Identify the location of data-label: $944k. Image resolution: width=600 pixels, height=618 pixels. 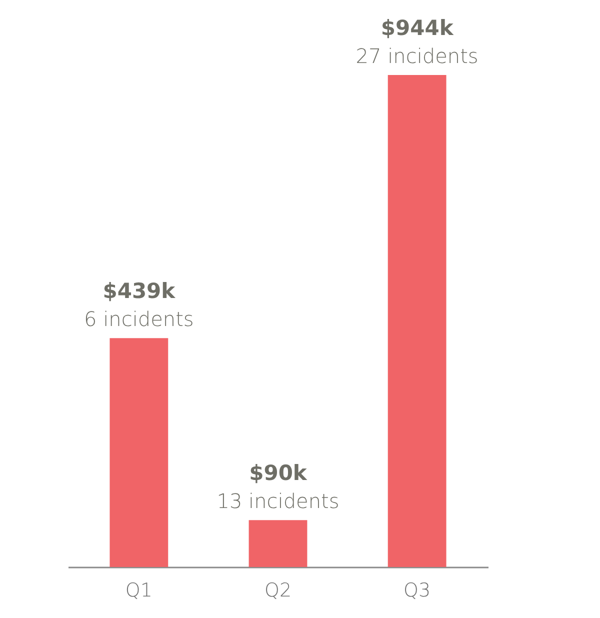
(417, 28).